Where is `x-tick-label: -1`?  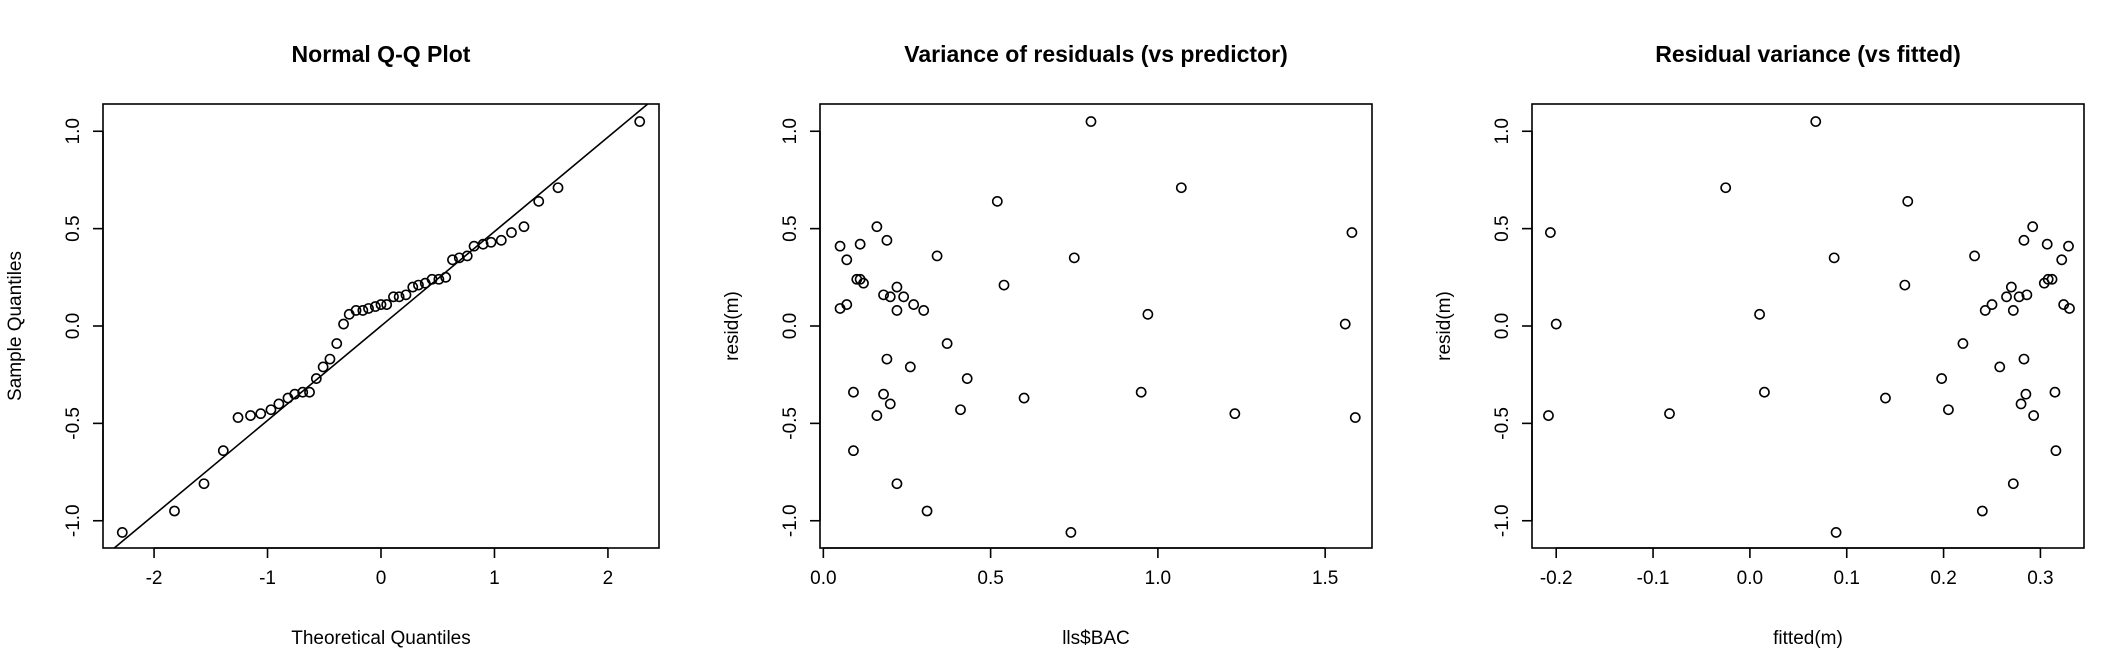
x-tick-label: -1 is located at coordinates (267, 578).